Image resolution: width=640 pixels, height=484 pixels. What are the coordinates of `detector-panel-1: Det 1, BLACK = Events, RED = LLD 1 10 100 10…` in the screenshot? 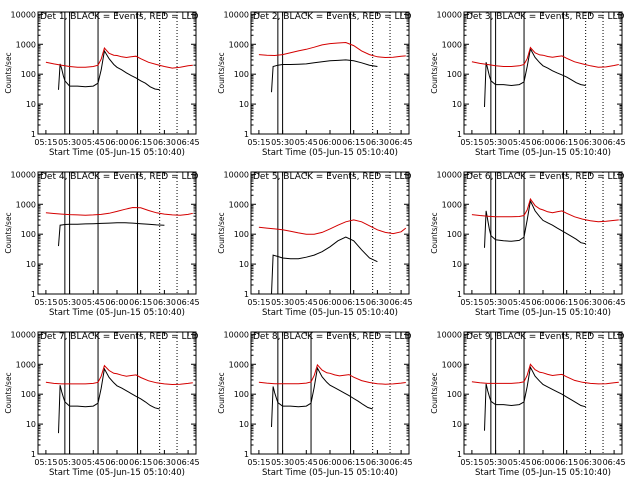 It's located at (102, 84).